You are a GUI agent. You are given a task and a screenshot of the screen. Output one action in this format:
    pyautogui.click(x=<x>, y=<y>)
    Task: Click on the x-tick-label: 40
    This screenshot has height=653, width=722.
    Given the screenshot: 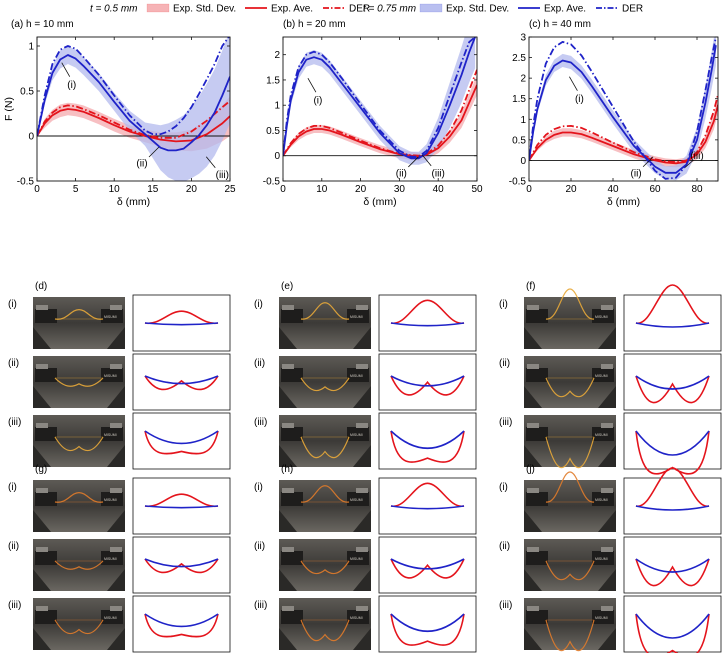 What is the action you would take?
    pyautogui.click(x=613, y=189)
    